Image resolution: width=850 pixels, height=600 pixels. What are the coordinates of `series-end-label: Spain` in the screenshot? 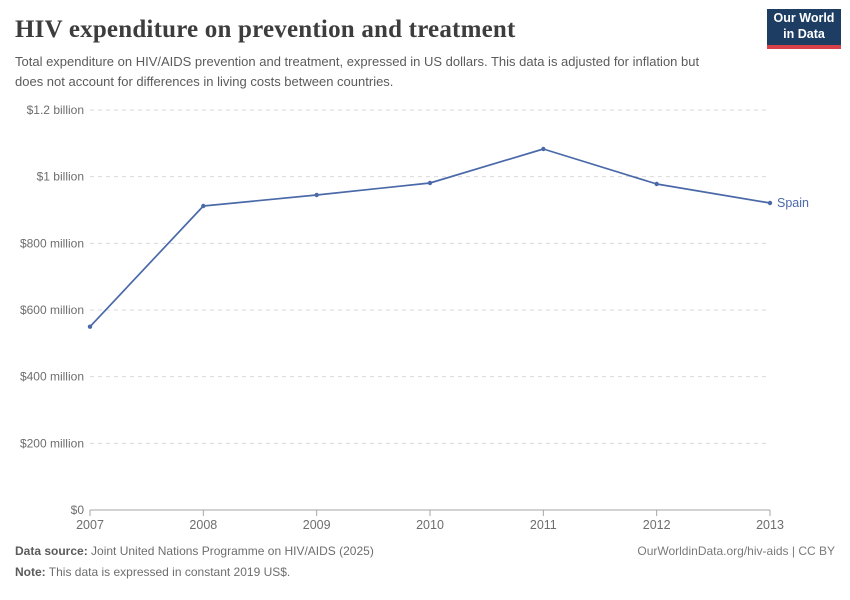 It's located at (793, 203).